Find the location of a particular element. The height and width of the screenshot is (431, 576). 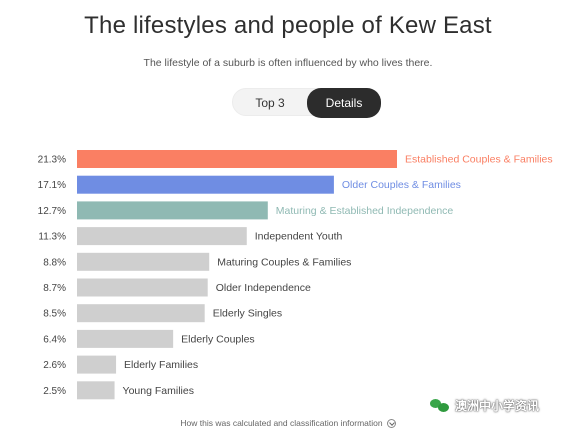

bar-value-label: 8.5% is located at coordinates (54, 314).